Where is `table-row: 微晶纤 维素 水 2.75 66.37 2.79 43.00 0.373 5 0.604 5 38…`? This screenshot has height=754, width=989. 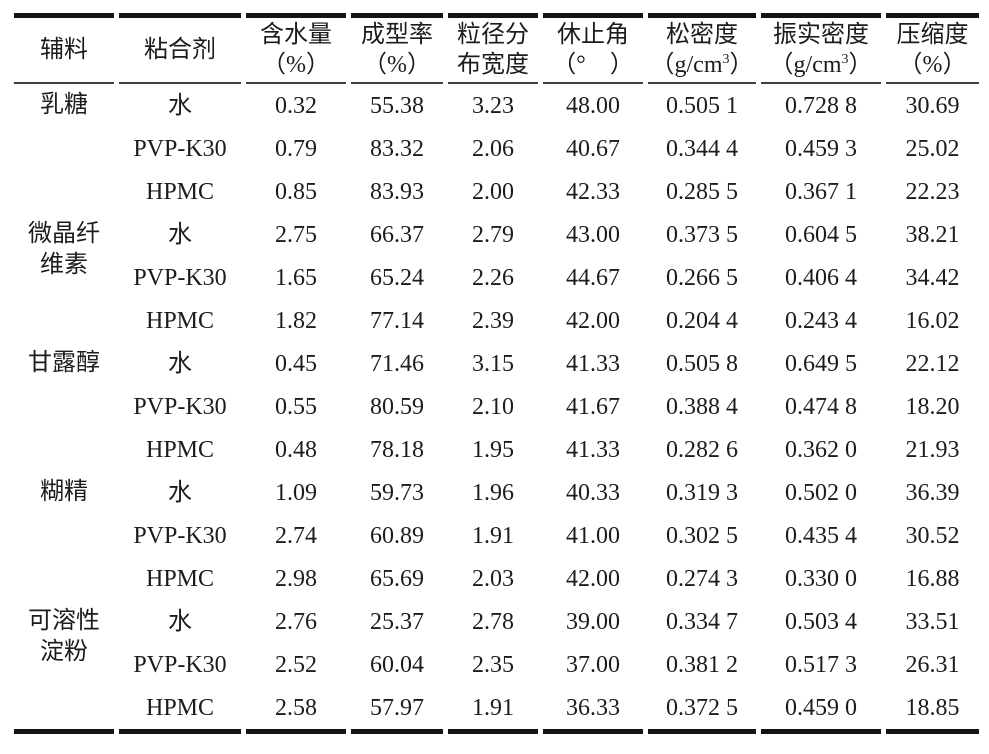 table-row: 微晶纤 维素 水 2.75 66.37 2.79 43.00 0.373 5 0.604 5 38… is located at coordinates (496, 245).